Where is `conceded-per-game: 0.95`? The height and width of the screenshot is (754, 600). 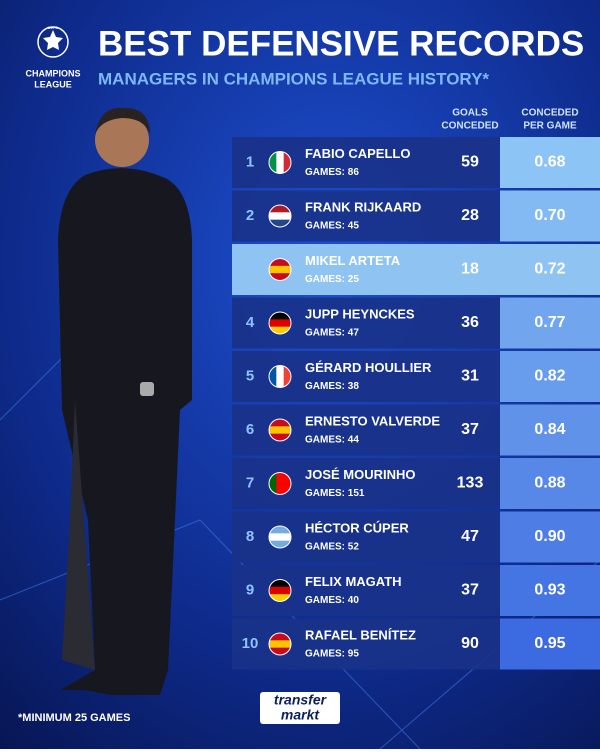 conceded-per-game: 0.95 is located at coordinates (549, 643).